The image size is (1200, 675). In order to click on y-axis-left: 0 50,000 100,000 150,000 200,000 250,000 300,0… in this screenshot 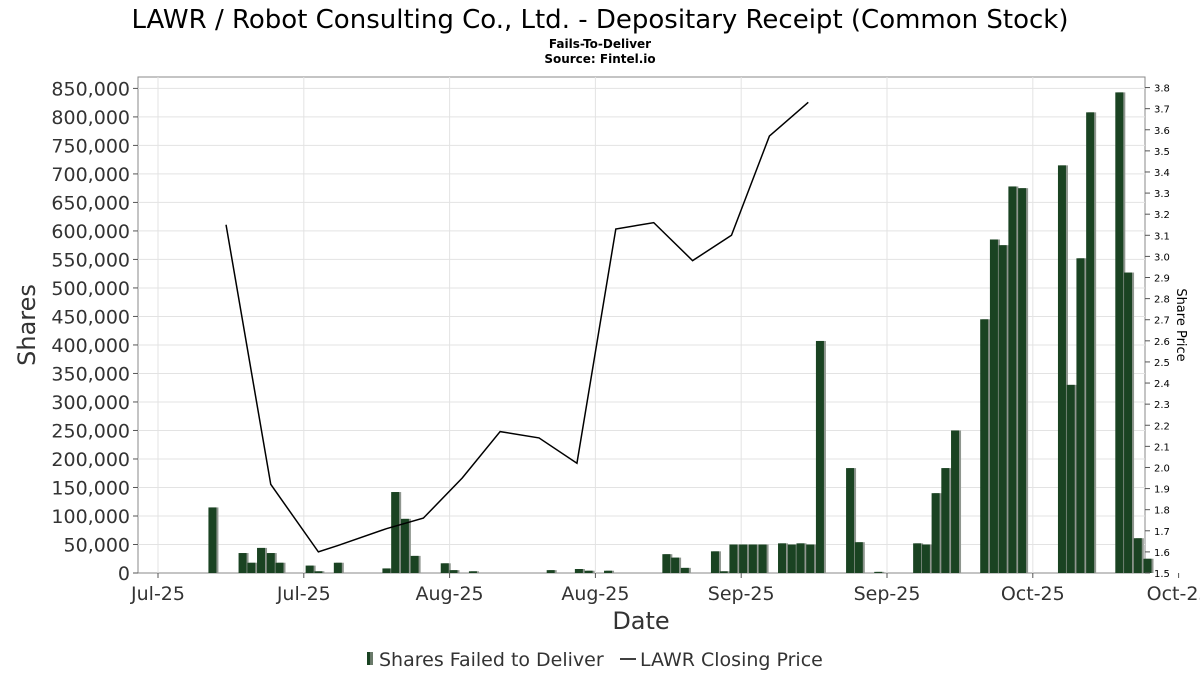, I will do `click(94, 331)`.